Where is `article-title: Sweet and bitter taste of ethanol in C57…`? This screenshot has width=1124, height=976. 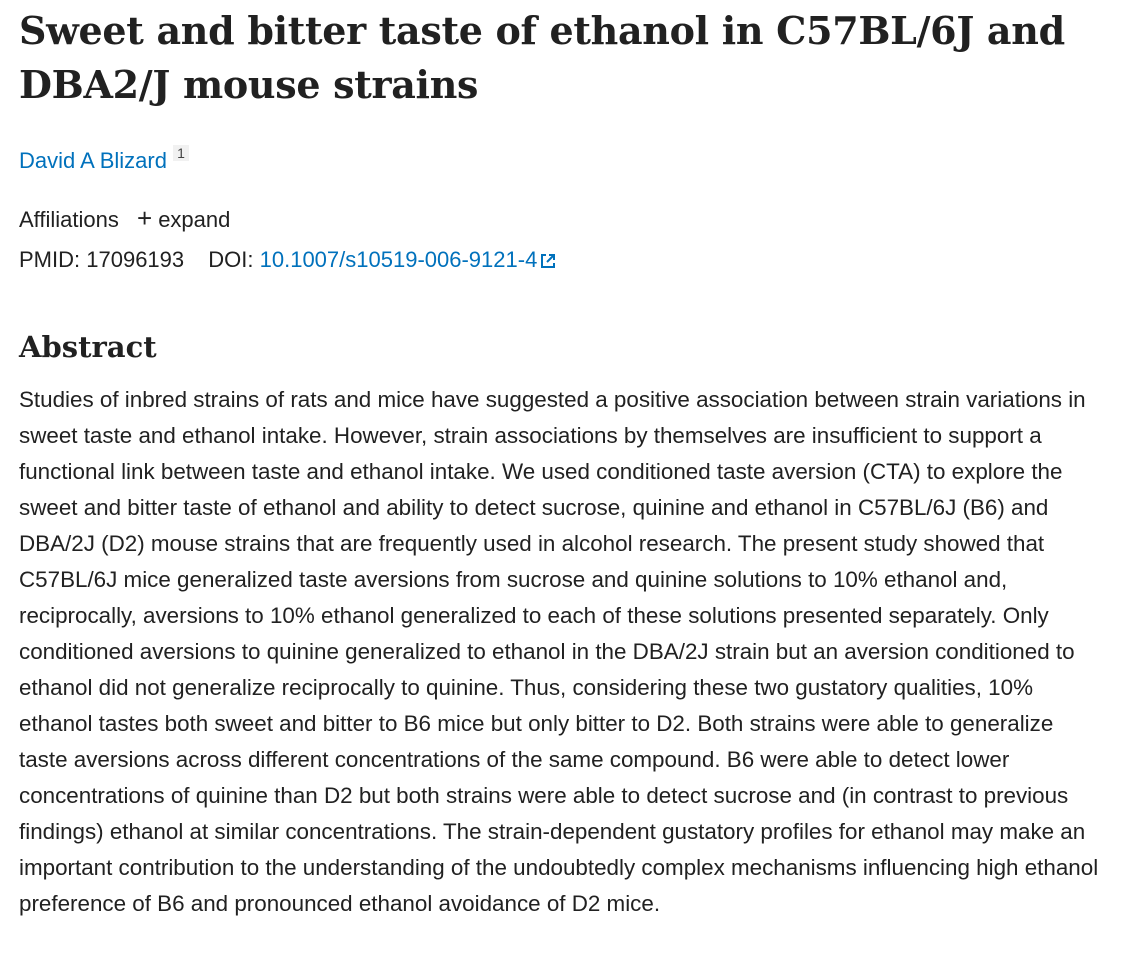 article-title: Sweet and bitter taste of ethanol in C57… is located at coordinates (542, 57).